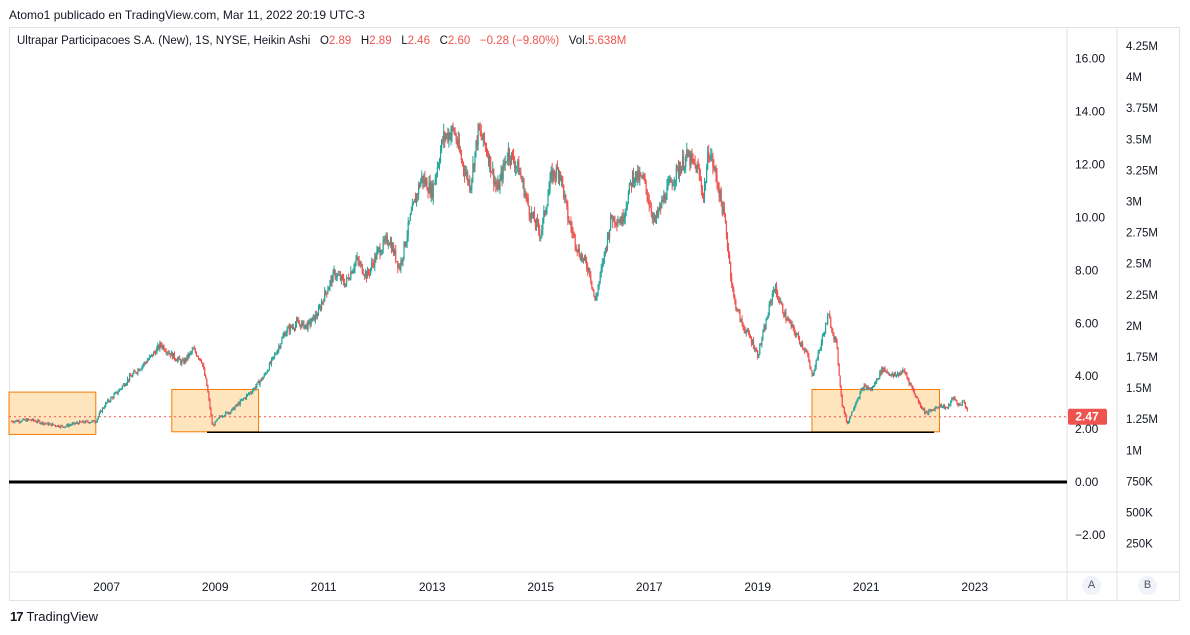 Image resolution: width=1190 pixels, height=635 pixels. What do you see at coordinates (1142, 420) in the screenshot?
I see `volume-tick-label: 1.25M` at bounding box center [1142, 420].